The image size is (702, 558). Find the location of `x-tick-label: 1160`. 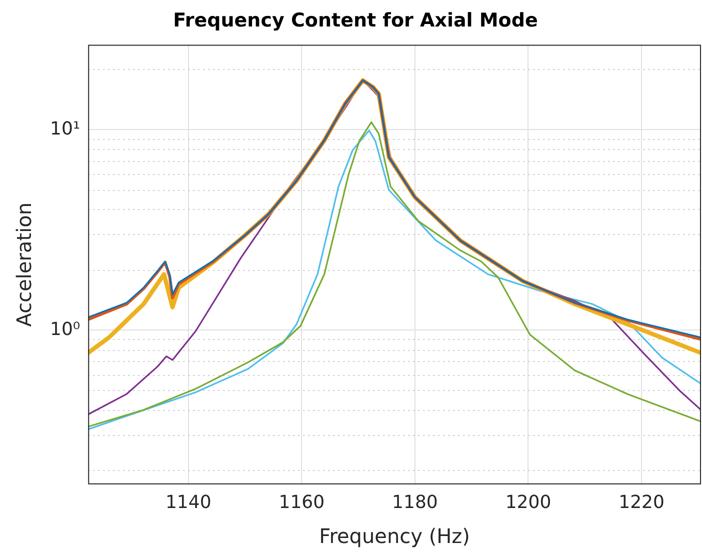

x-tick-label: 1160 is located at coordinates (301, 502).